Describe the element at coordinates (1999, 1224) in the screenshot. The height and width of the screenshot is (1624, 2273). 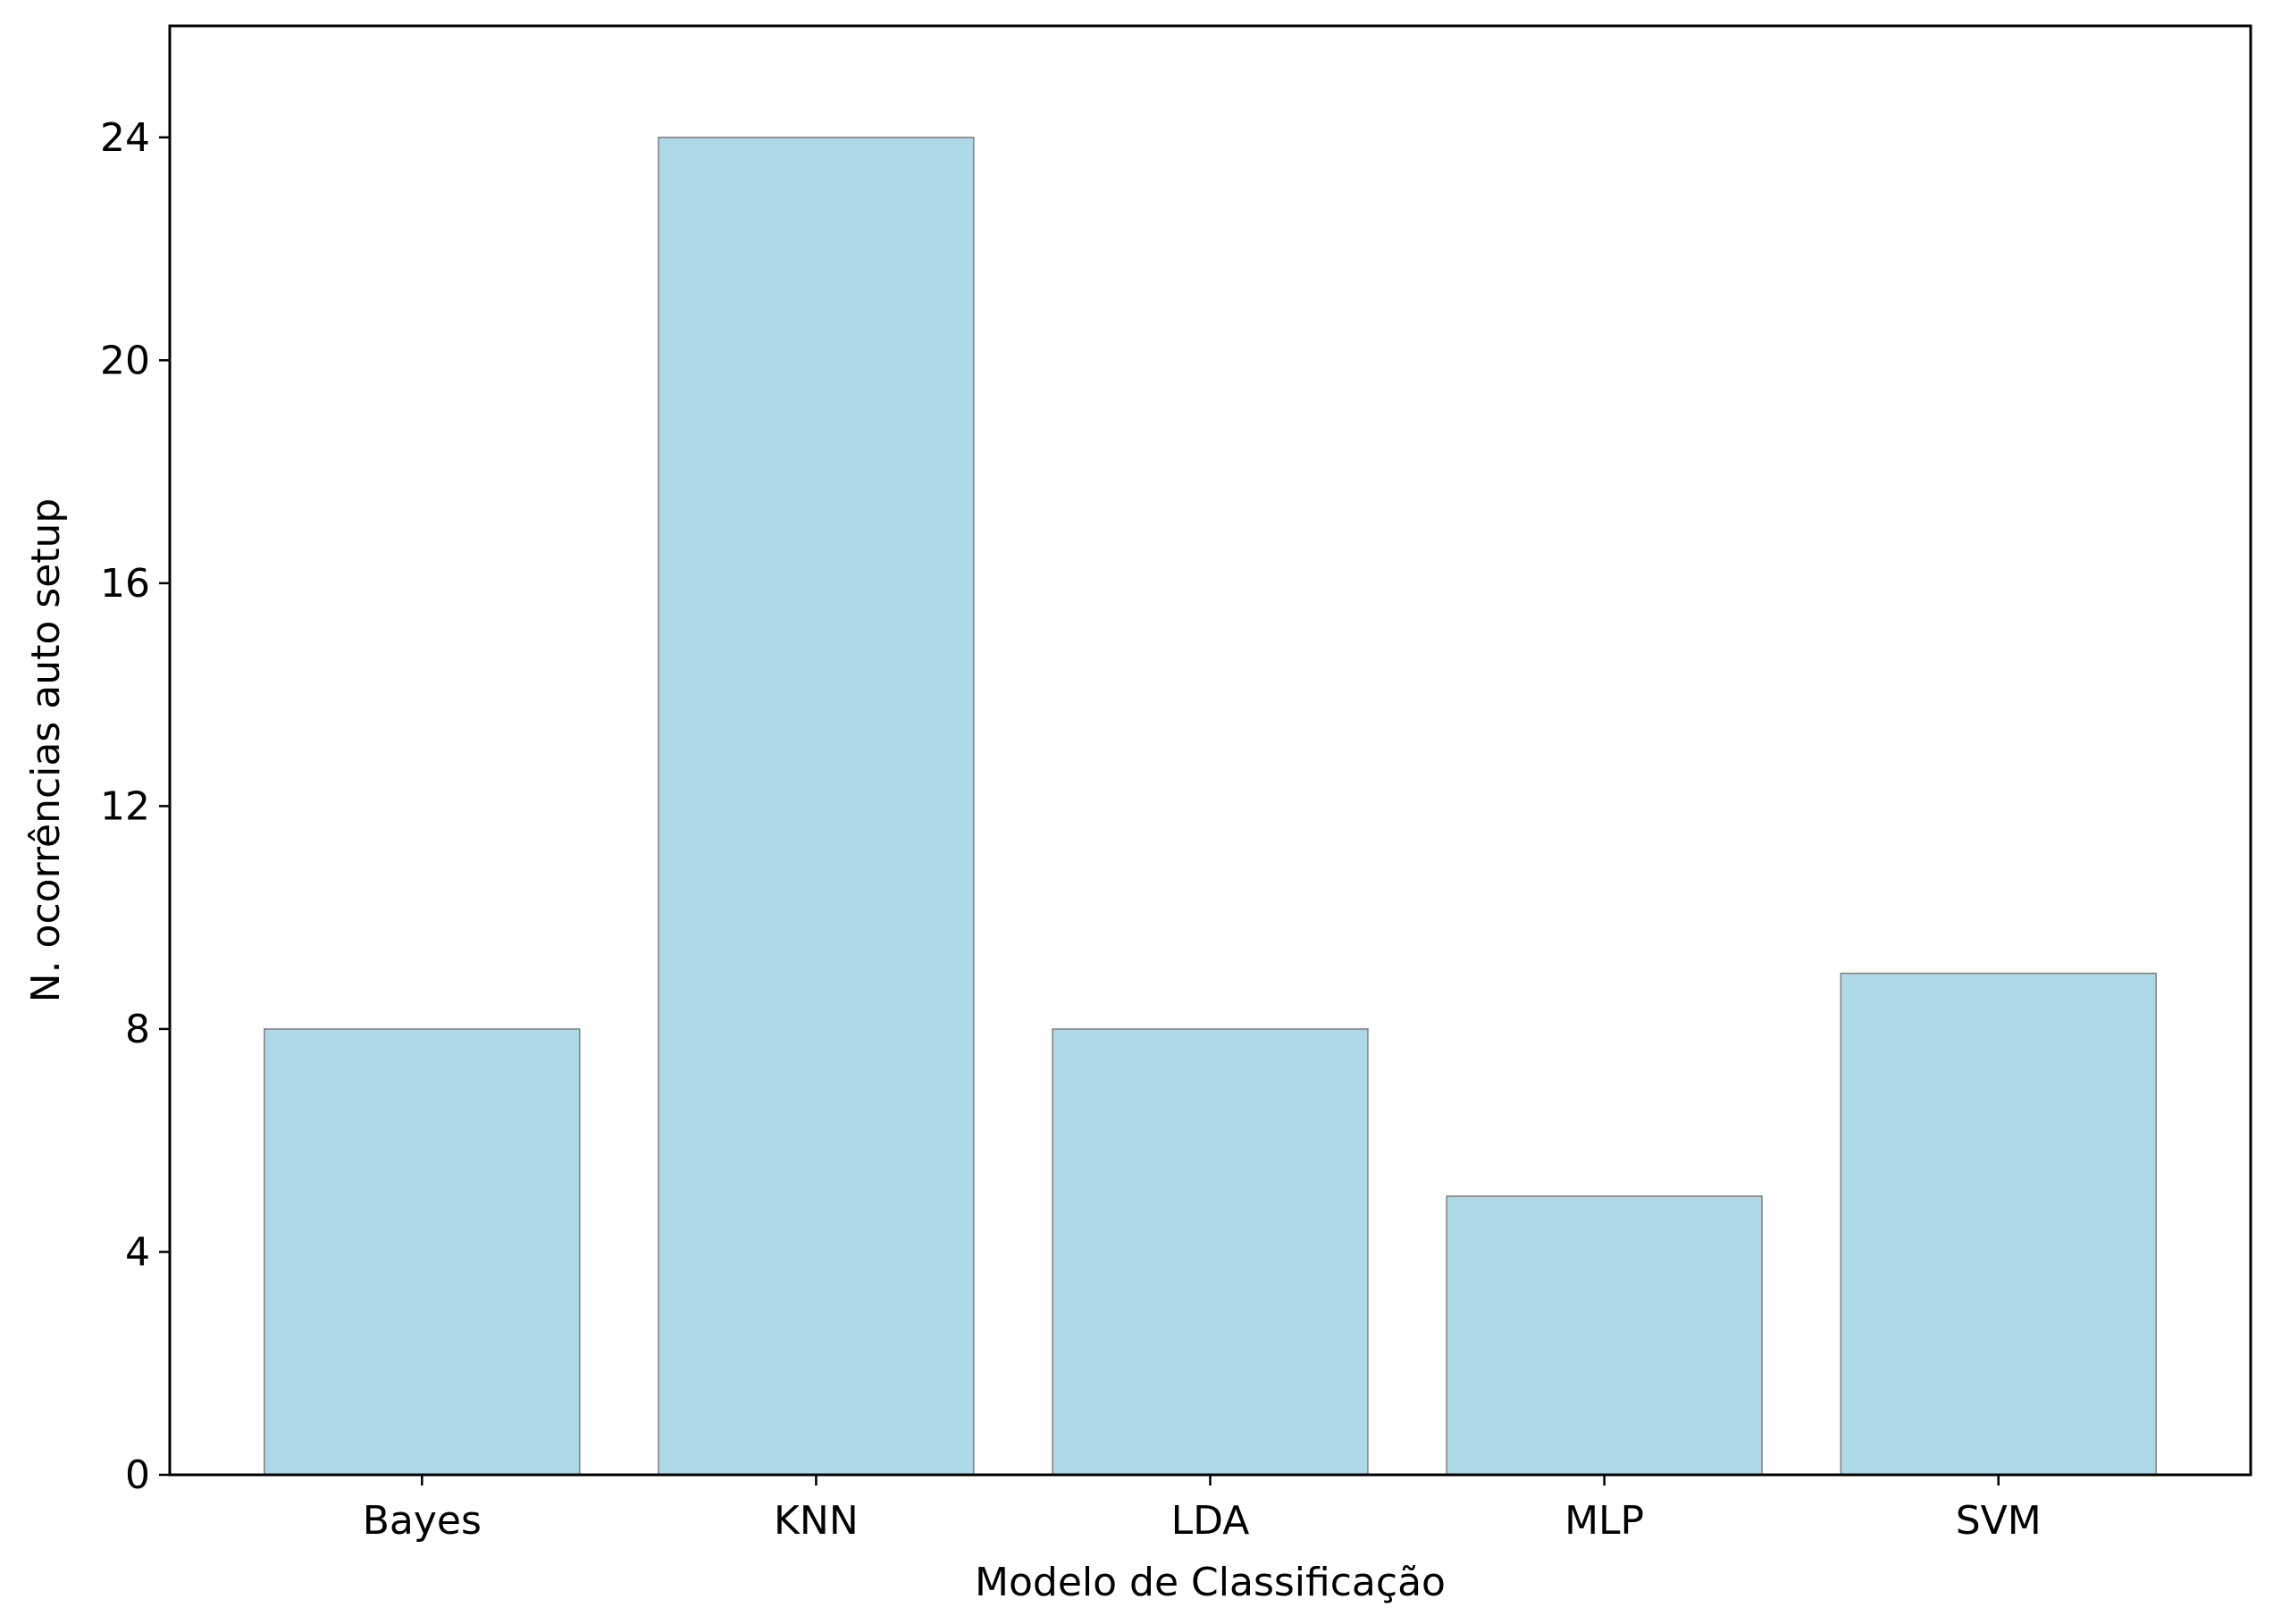
I see `bar-svm` at that location.